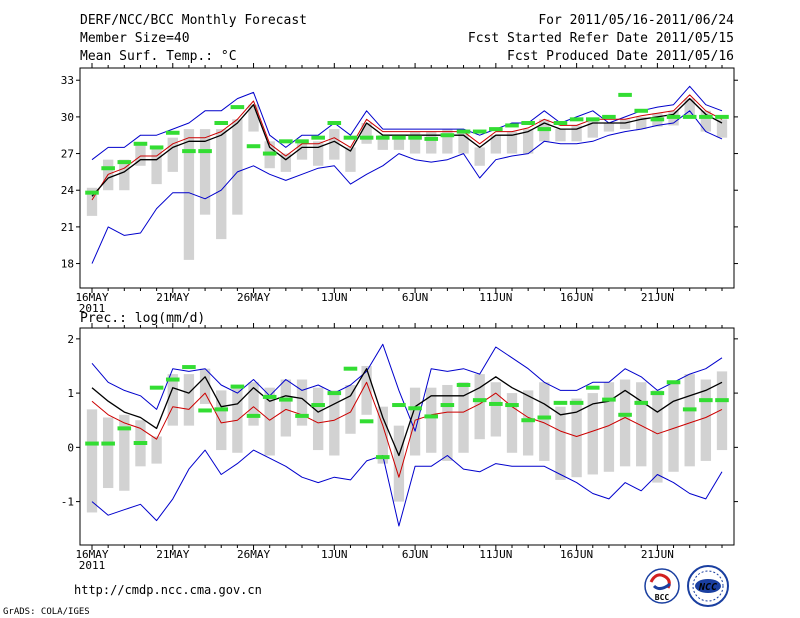 The height and width of the screenshot is (618, 800). Describe the element at coordinates (657, 297) in the screenshot. I see `temp-xtick-label: 21JUN` at that location.